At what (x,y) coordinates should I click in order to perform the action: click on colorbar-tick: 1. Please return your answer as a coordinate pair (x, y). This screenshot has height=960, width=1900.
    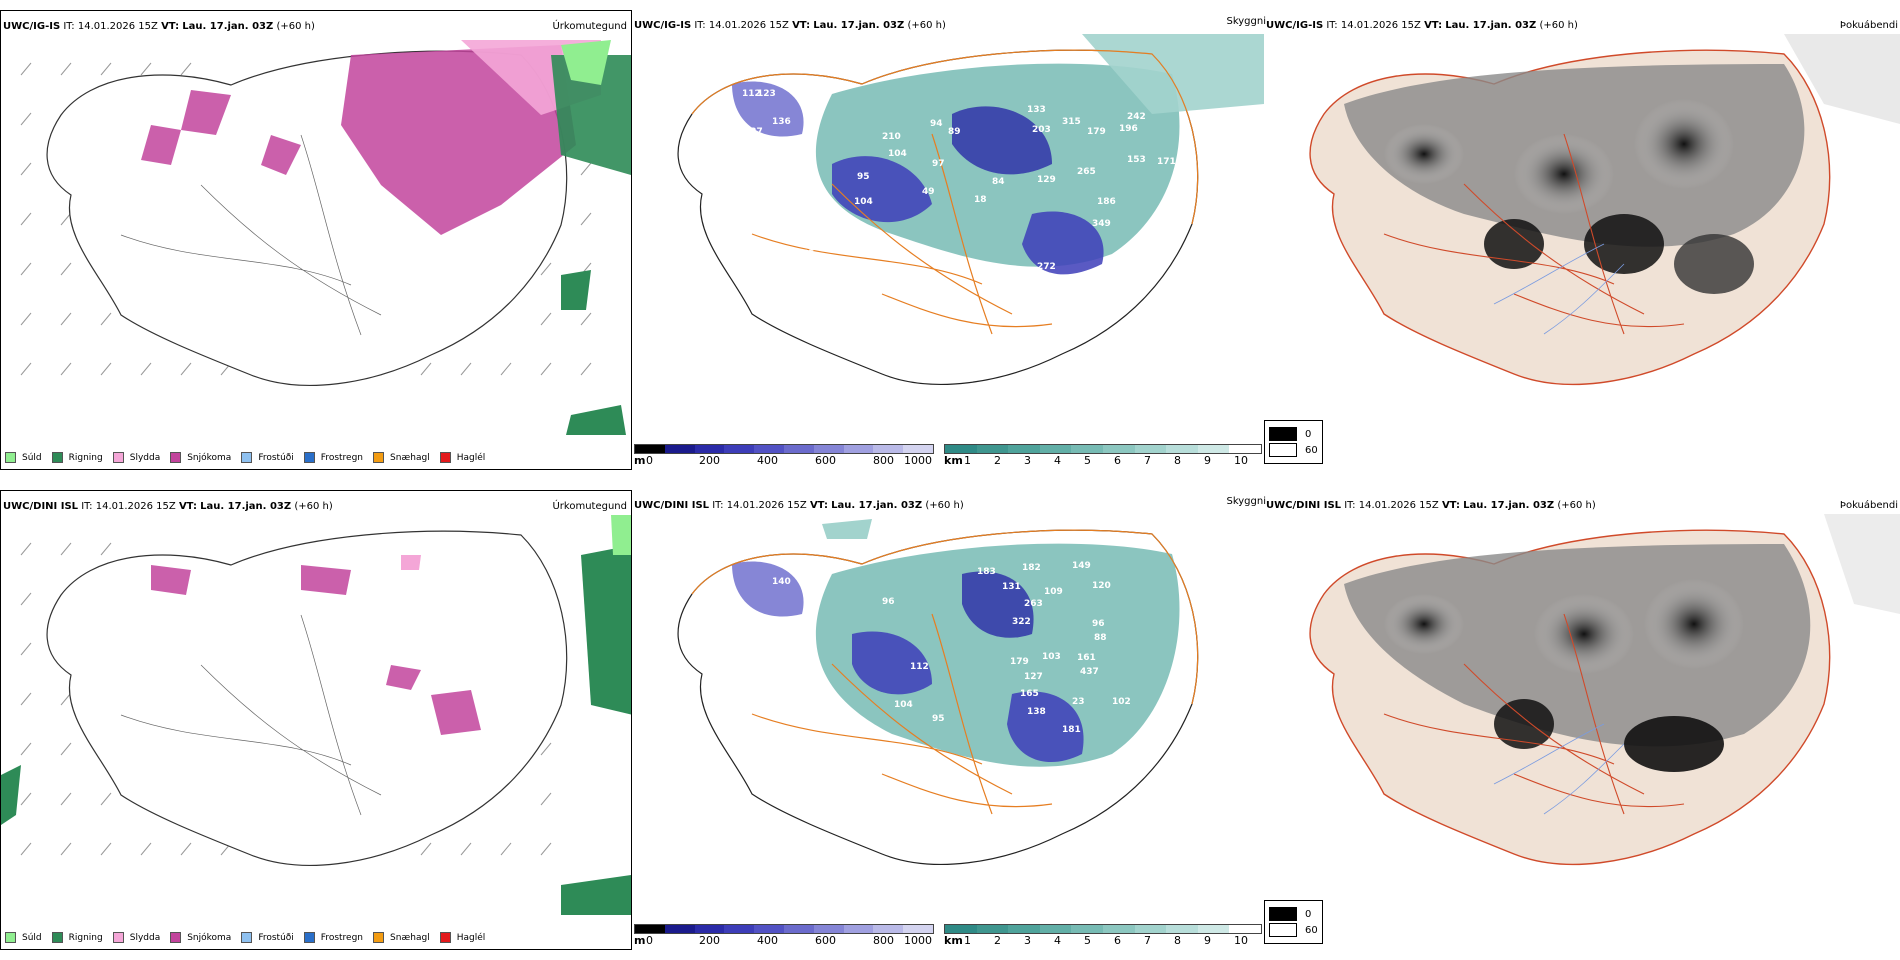
    Looking at the image, I should click on (967, 940).